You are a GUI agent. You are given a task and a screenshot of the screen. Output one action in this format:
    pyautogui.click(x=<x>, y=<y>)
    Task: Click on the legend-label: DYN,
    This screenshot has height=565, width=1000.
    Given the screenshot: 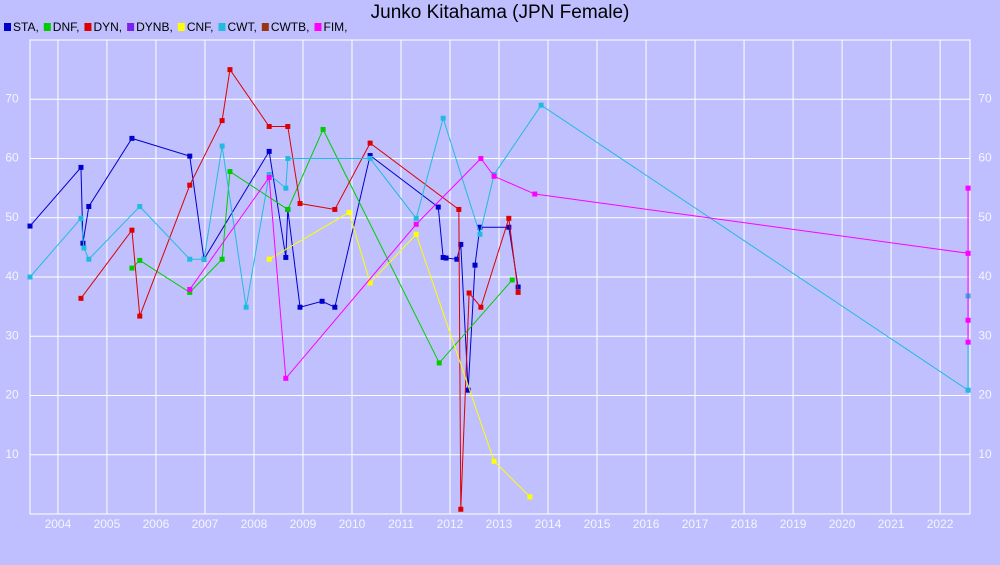 What is the action you would take?
    pyautogui.click(x=107, y=27)
    